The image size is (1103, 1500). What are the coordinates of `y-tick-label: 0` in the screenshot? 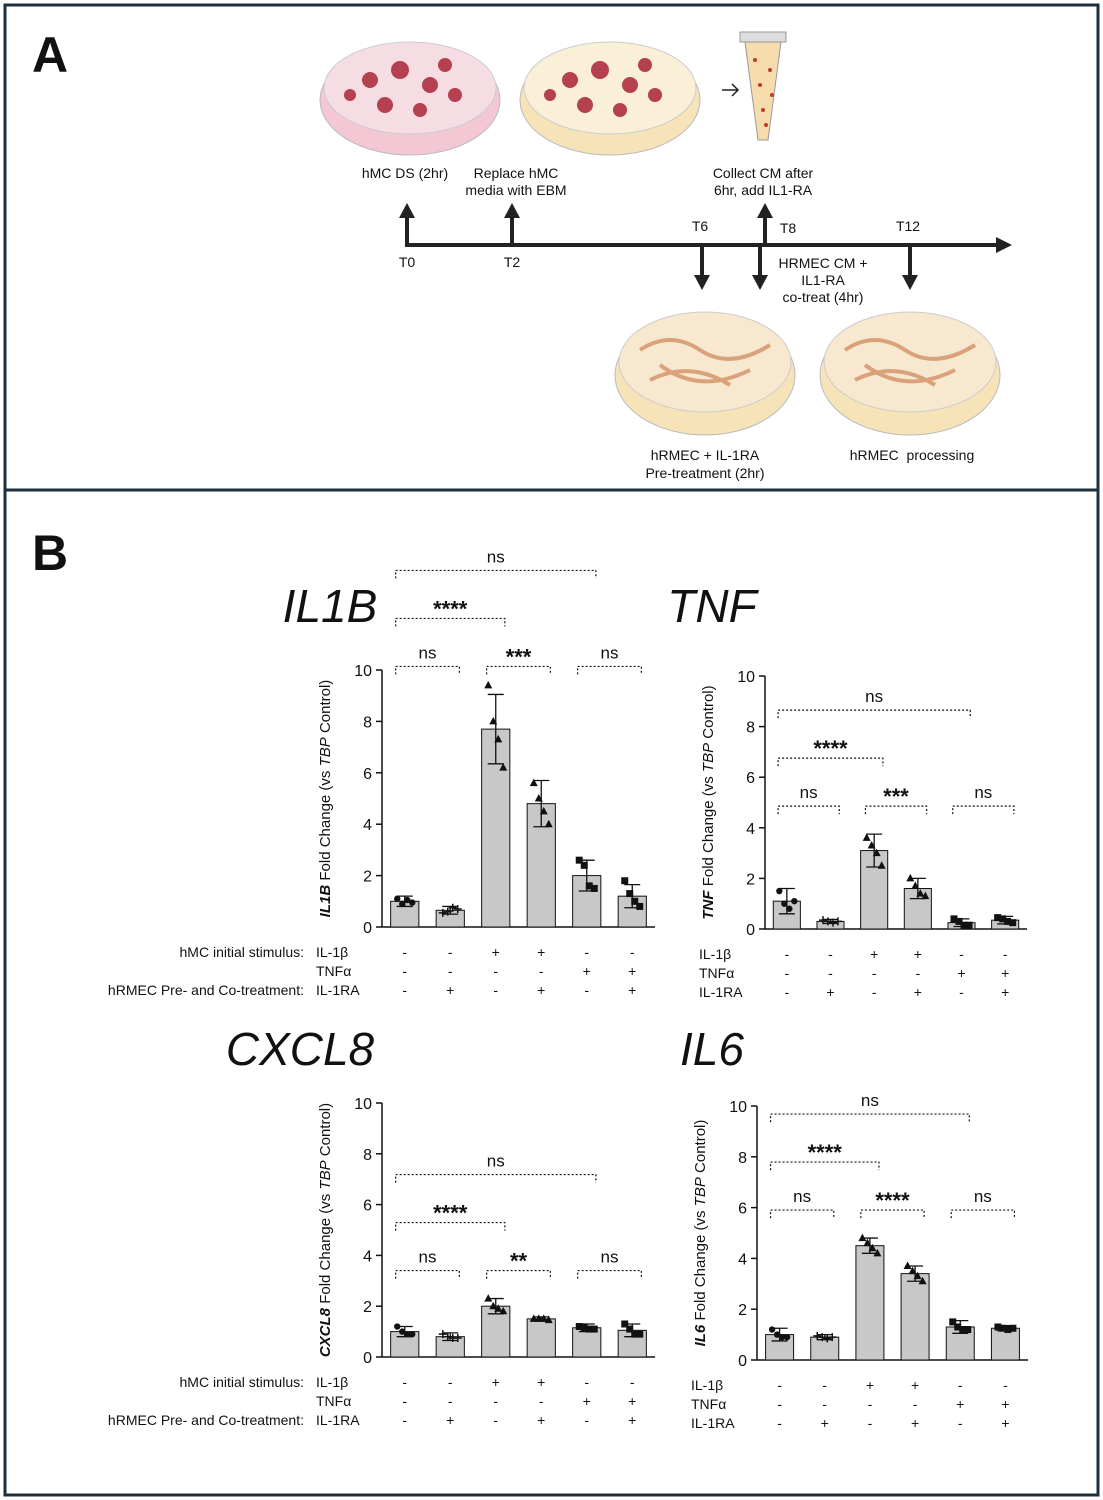 It's located at (742, 1361).